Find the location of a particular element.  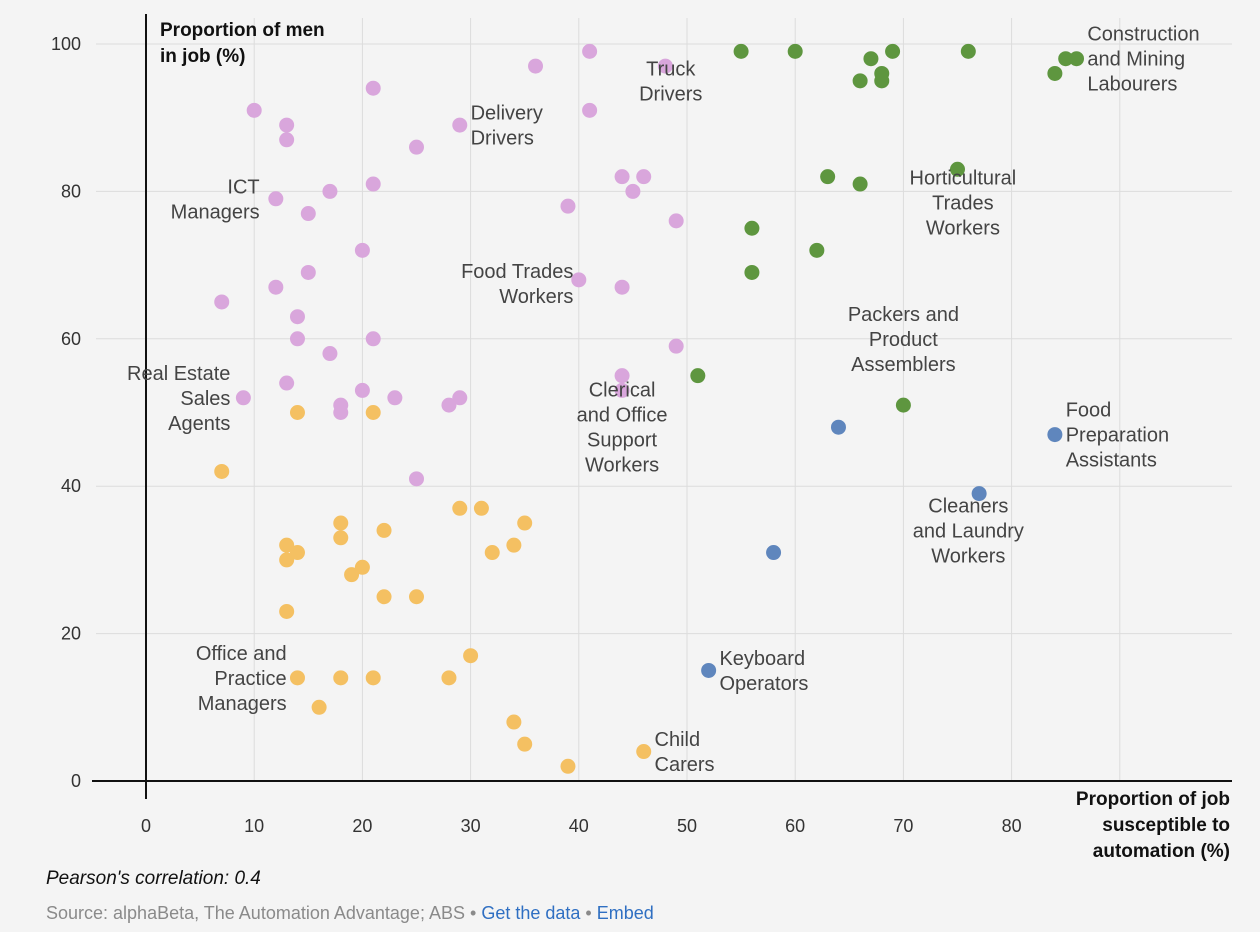

x-tick-label: 0 is located at coordinates (146, 826).